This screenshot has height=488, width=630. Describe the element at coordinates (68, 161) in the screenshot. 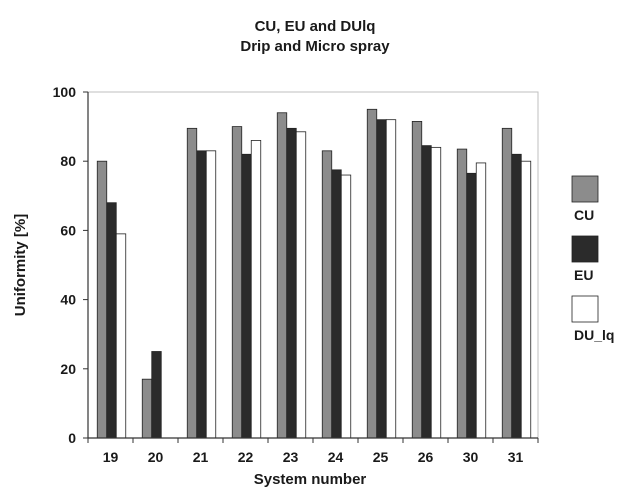

I see `y-tick-label: 80` at that location.